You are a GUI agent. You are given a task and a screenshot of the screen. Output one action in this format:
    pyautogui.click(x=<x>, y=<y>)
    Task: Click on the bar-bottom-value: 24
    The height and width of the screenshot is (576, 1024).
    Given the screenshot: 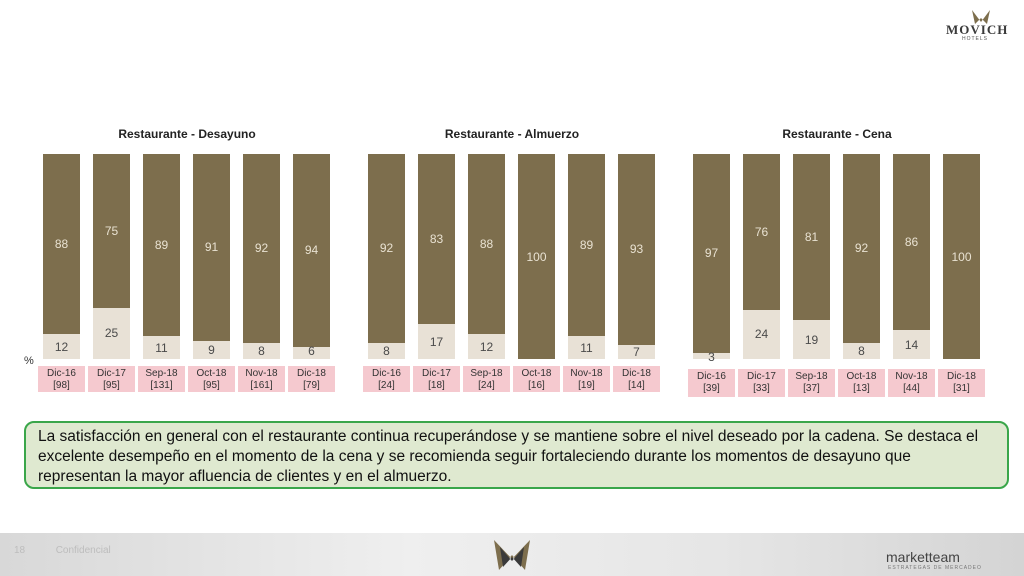 What is the action you would take?
    pyautogui.click(x=761, y=334)
    